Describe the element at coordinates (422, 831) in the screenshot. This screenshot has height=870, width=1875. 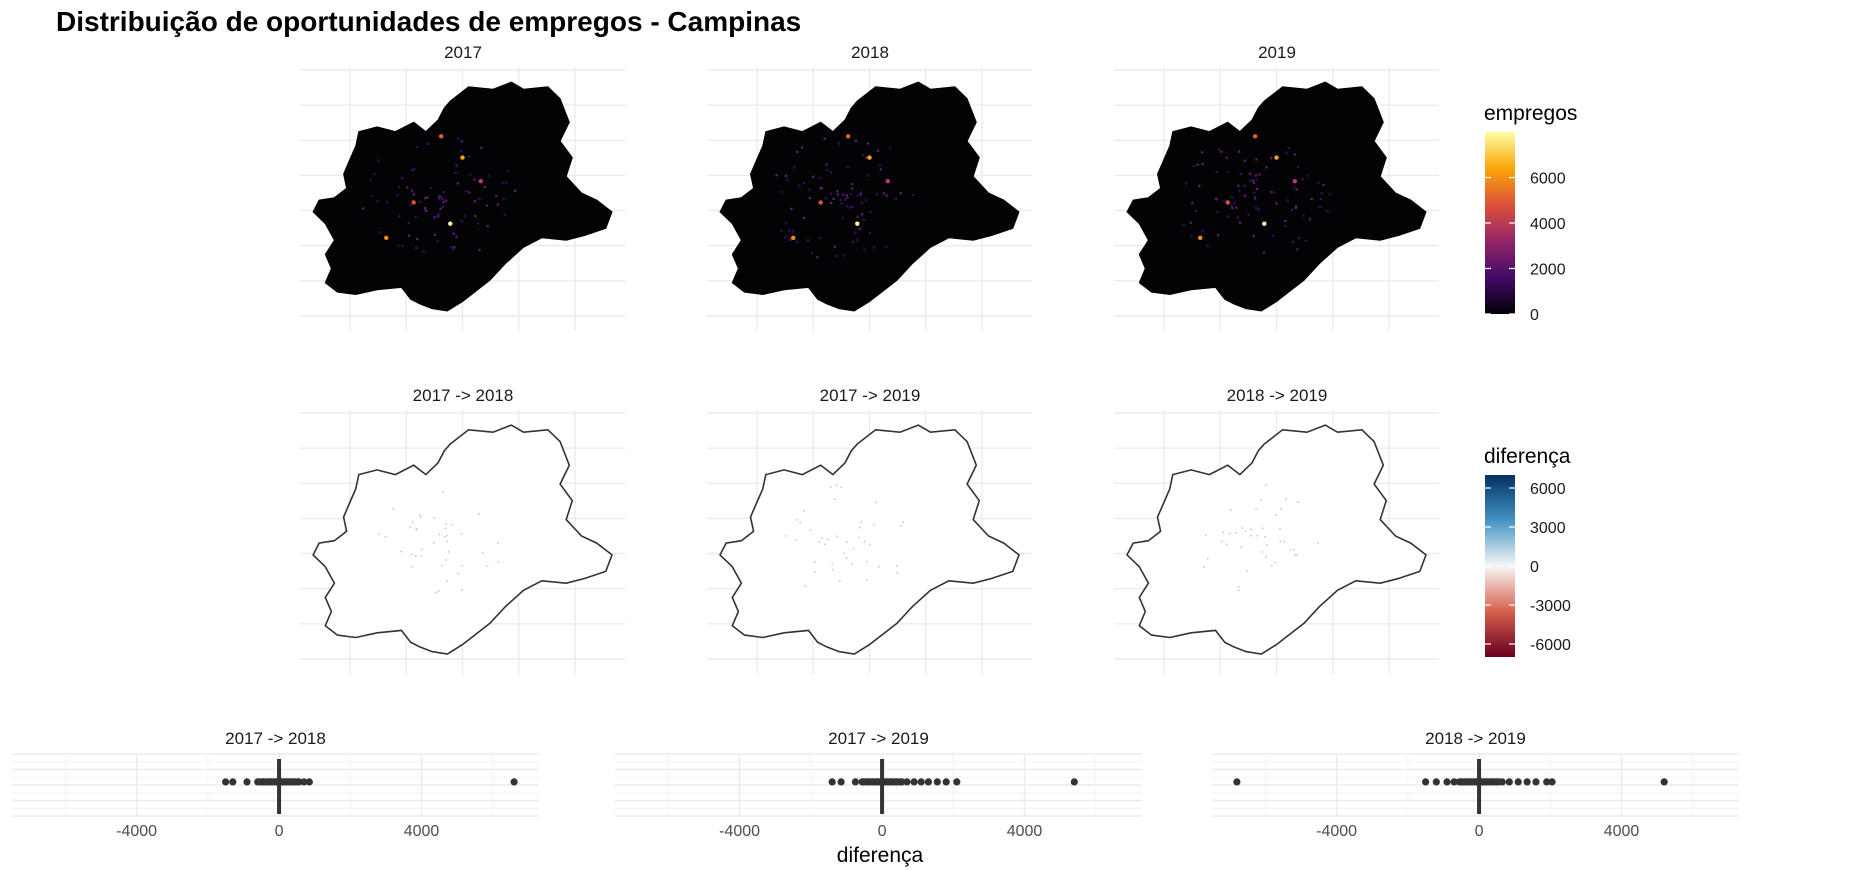
I see `x-tick-label: 4000` at that location.